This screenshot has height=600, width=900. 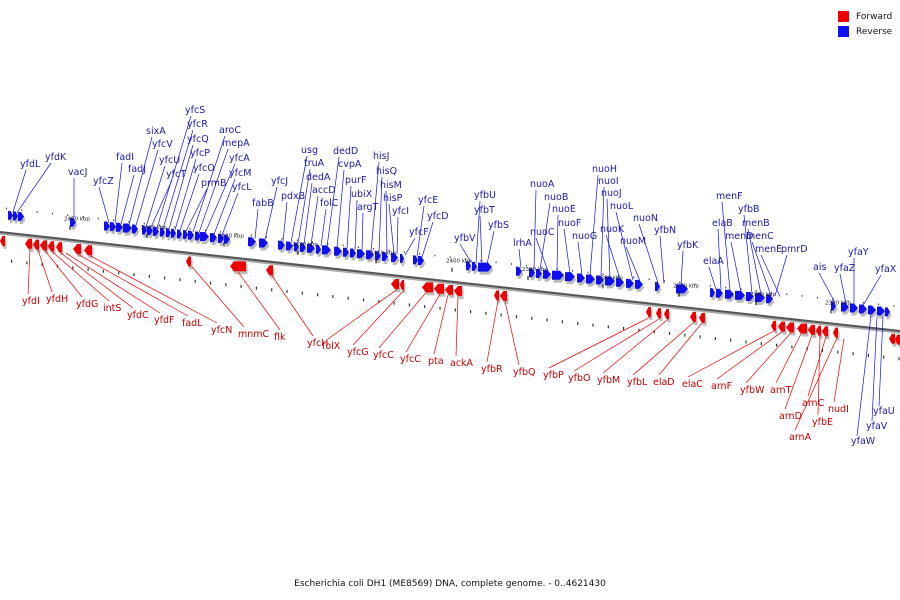 What do you see at coordinates (192, 323) in the screenshot?
I see `forward-gene-label: fadL` at bounding box center [192, 323].